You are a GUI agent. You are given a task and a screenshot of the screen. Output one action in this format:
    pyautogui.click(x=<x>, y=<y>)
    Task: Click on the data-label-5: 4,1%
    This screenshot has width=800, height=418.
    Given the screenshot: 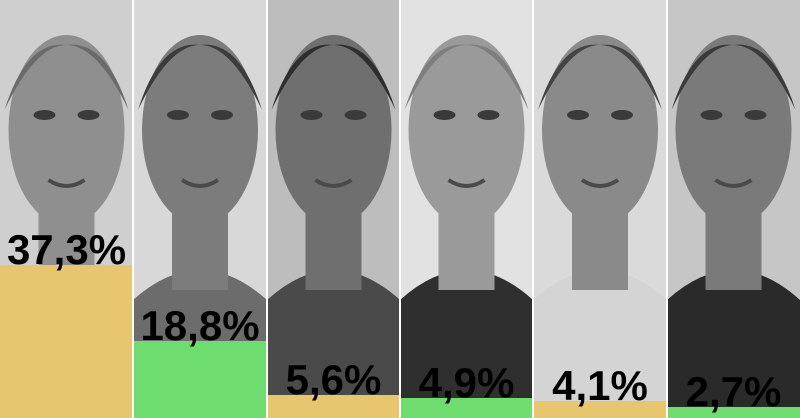 What is the action you would take?
    pyautogui.click(x=600, y=385)
    